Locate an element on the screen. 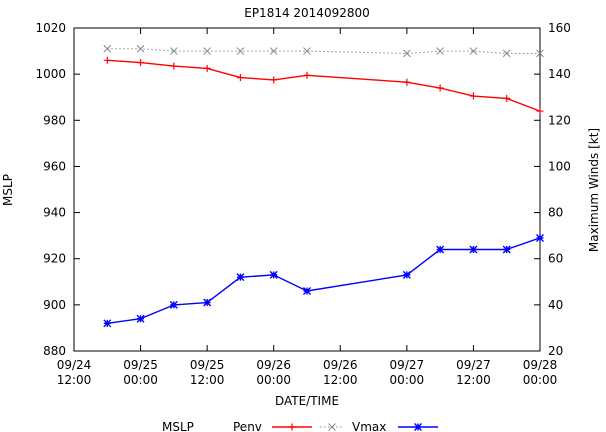  y-tick-label: 980 is located at coordinates (54, 120).